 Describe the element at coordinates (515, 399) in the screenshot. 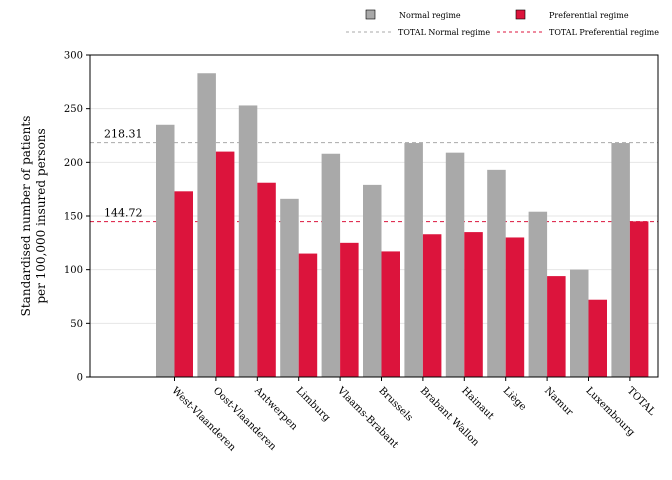

I see `x-tick-label: Liège` at that location.